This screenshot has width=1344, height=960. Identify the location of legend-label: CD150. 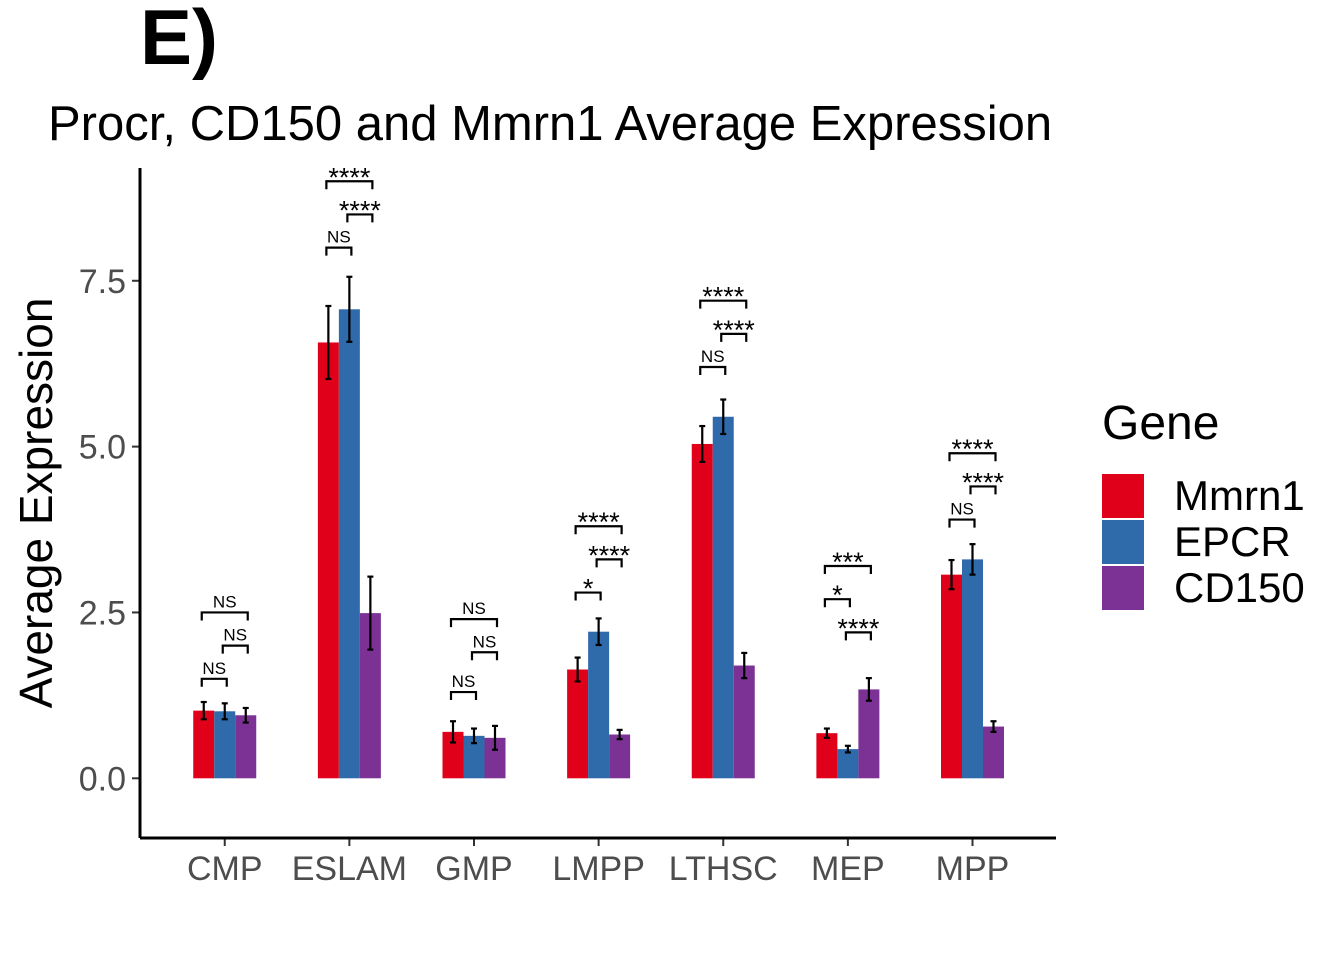
(1239, 587).